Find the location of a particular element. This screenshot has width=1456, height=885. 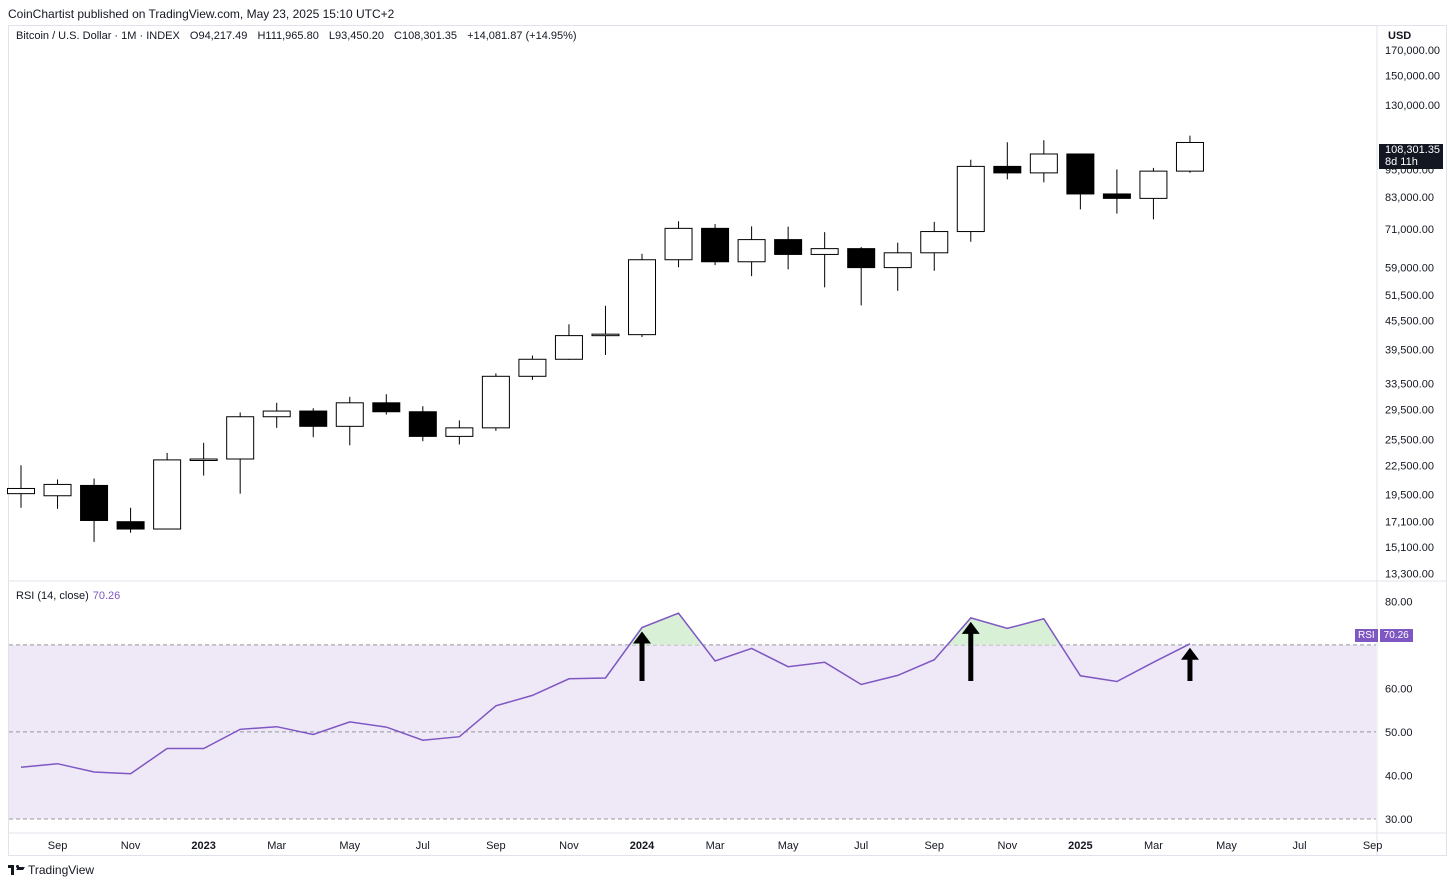

rsi-overbought-fill is located at coordinates (1004, 631).